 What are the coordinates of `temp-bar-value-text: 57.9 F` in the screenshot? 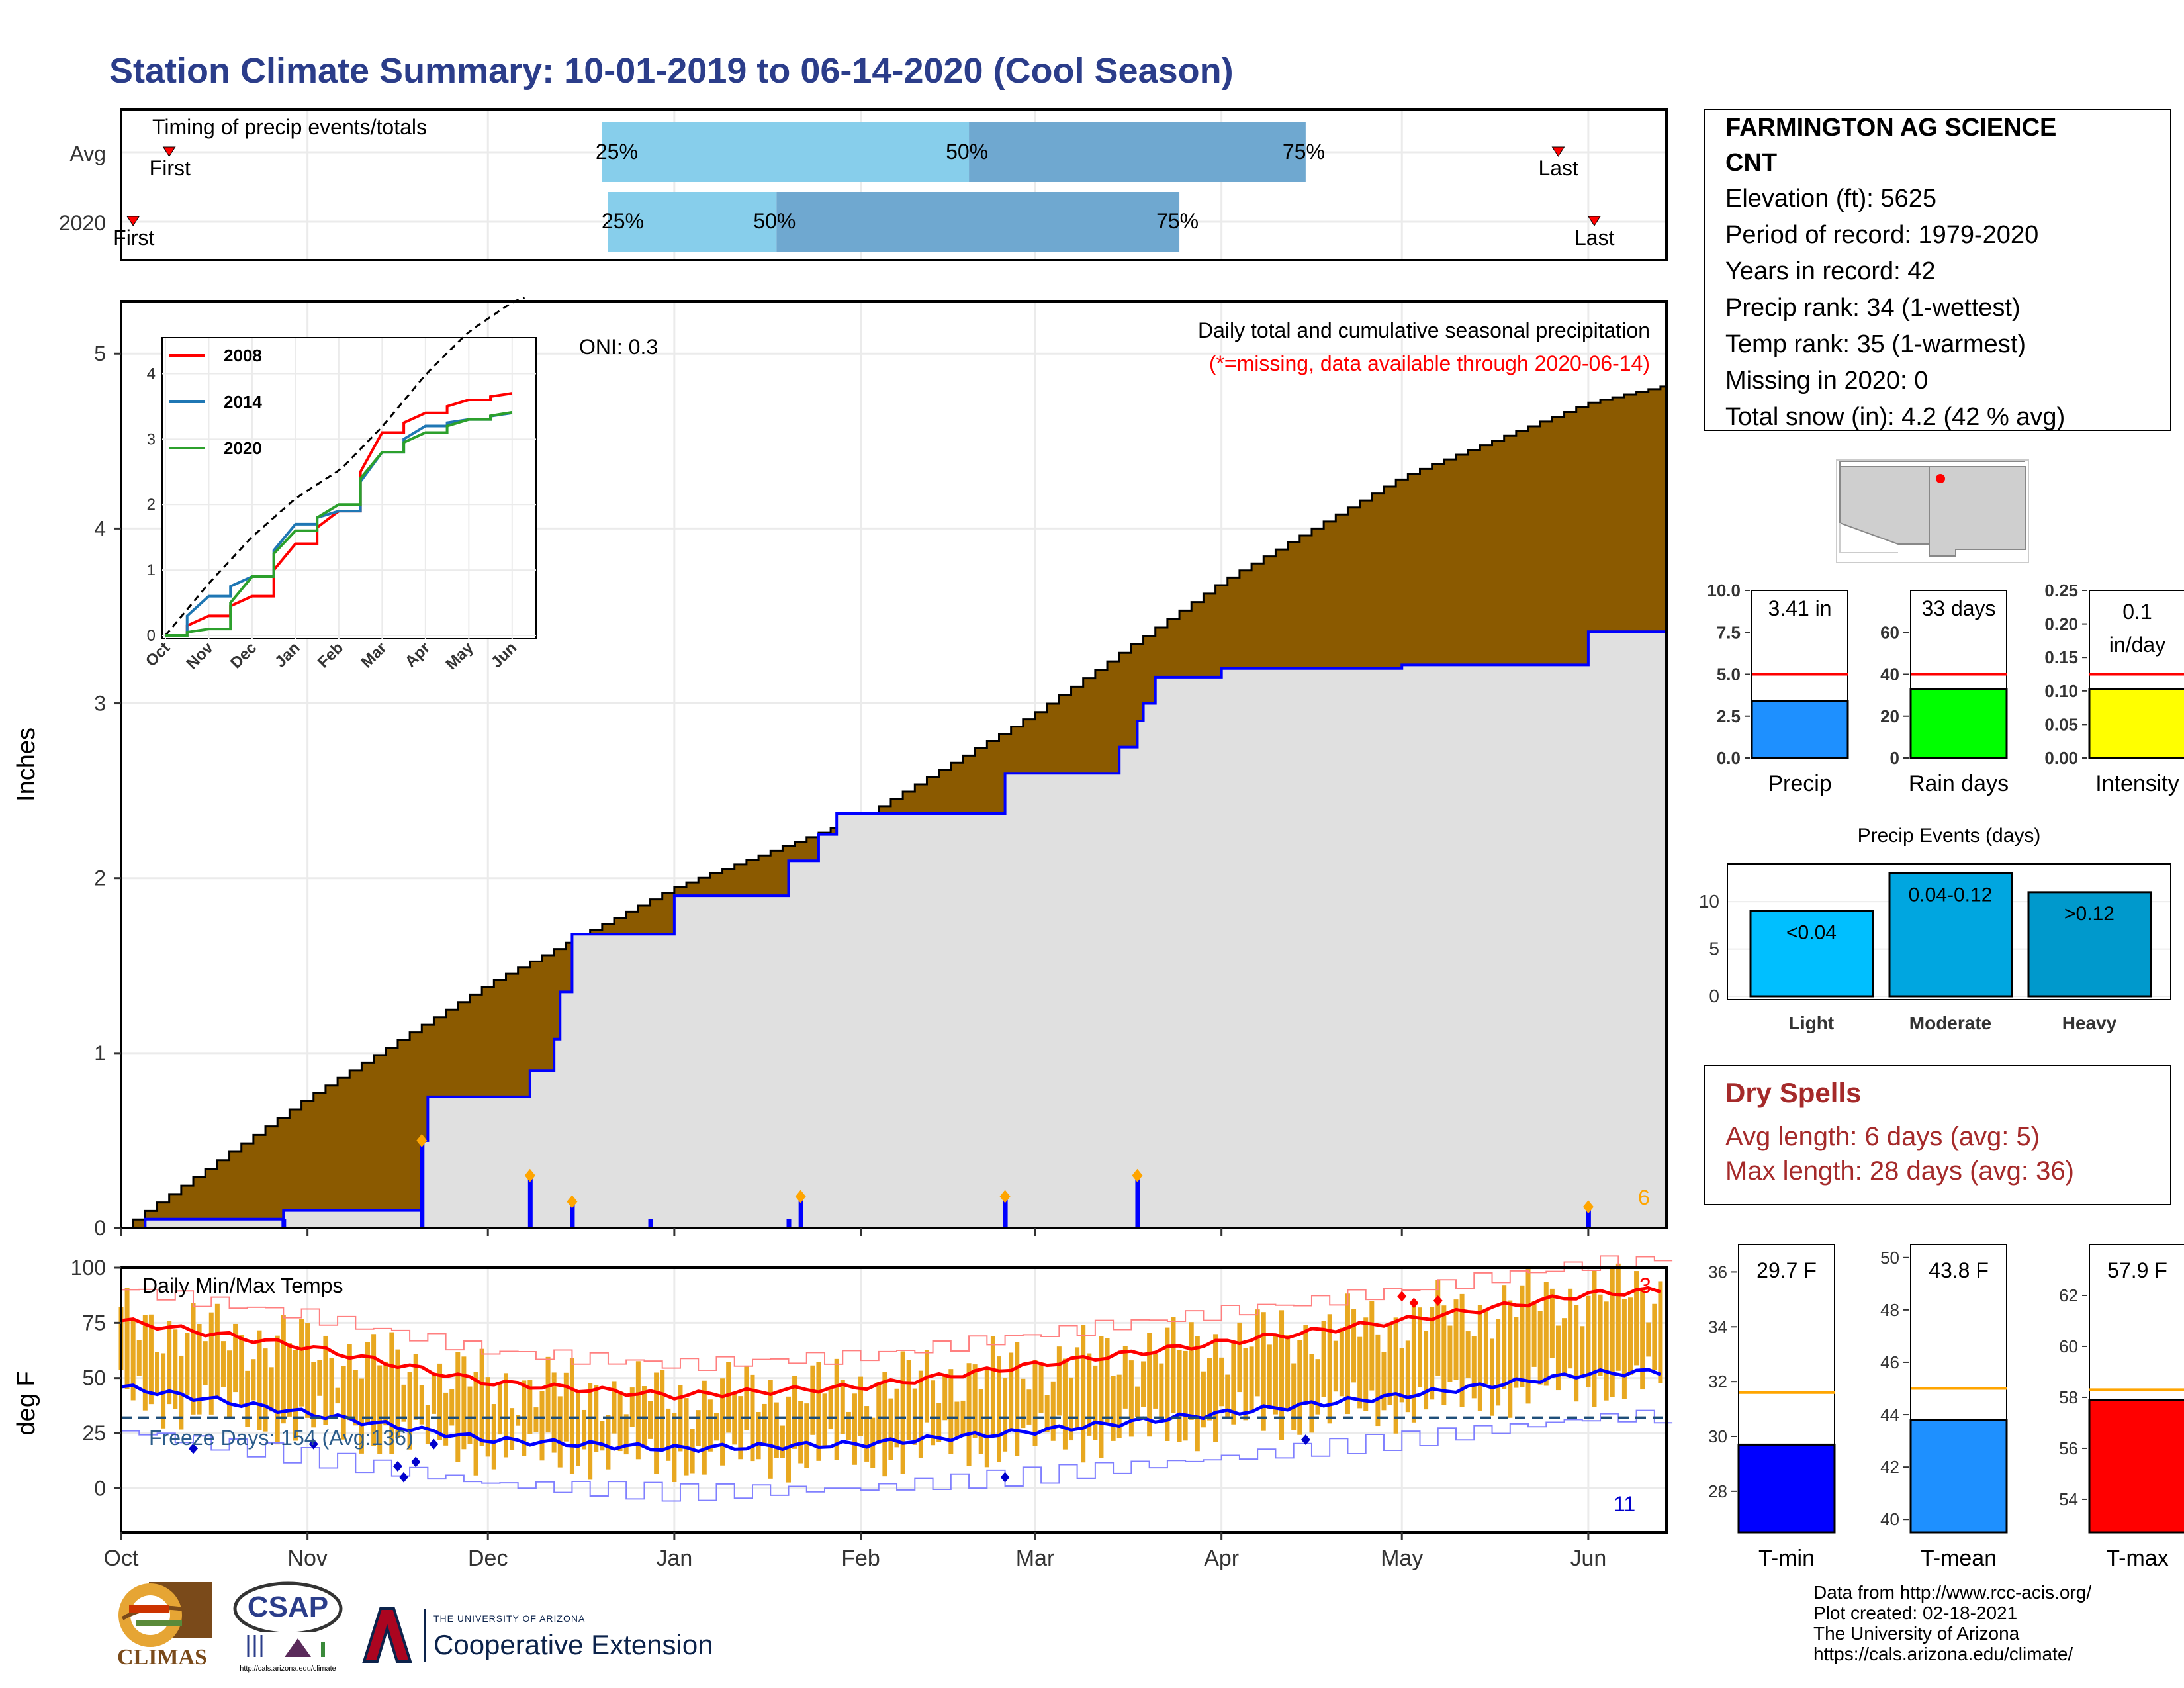 It's located at (2137, 1270).